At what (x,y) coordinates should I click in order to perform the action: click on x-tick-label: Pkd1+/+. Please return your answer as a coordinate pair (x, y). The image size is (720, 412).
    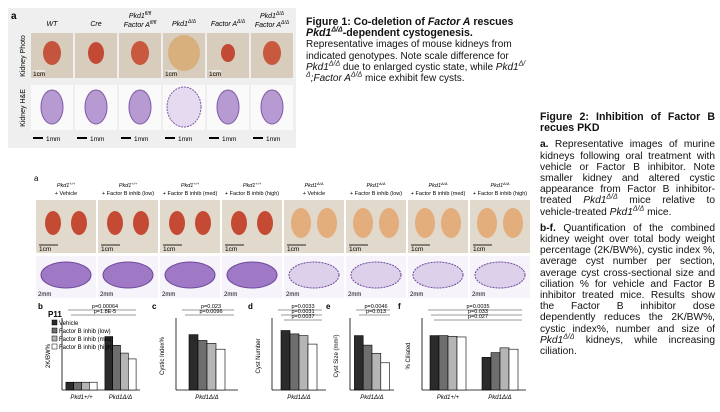
    Looking at the image, I should click on (81, 398).